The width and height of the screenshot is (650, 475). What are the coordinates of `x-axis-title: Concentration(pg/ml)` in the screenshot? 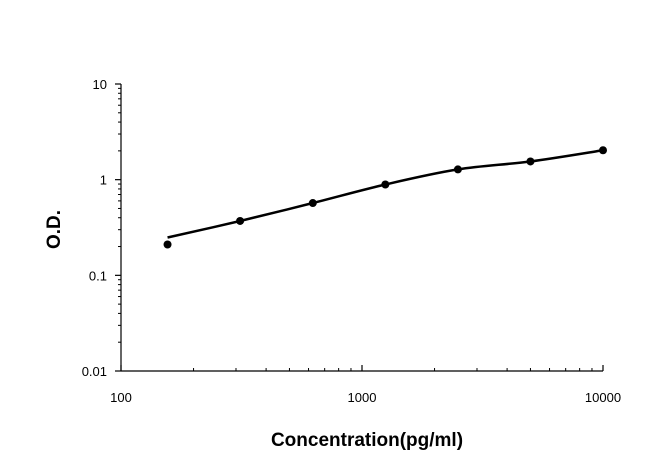 It's located at (367, 440).